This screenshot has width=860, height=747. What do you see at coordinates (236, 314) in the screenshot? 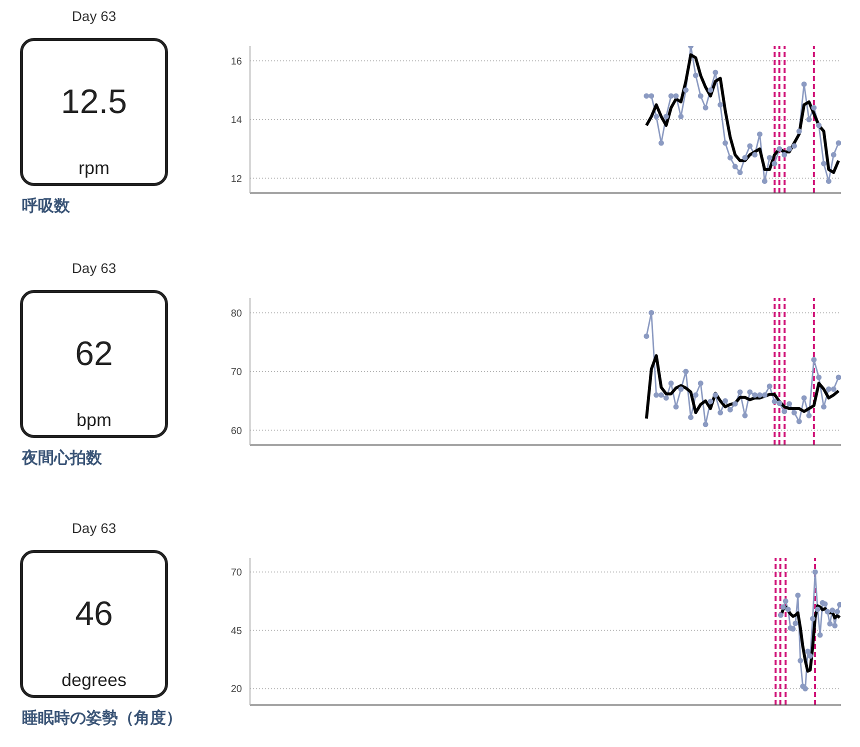
I see `y-tick-label: 80` at bounding box center [236, 314].